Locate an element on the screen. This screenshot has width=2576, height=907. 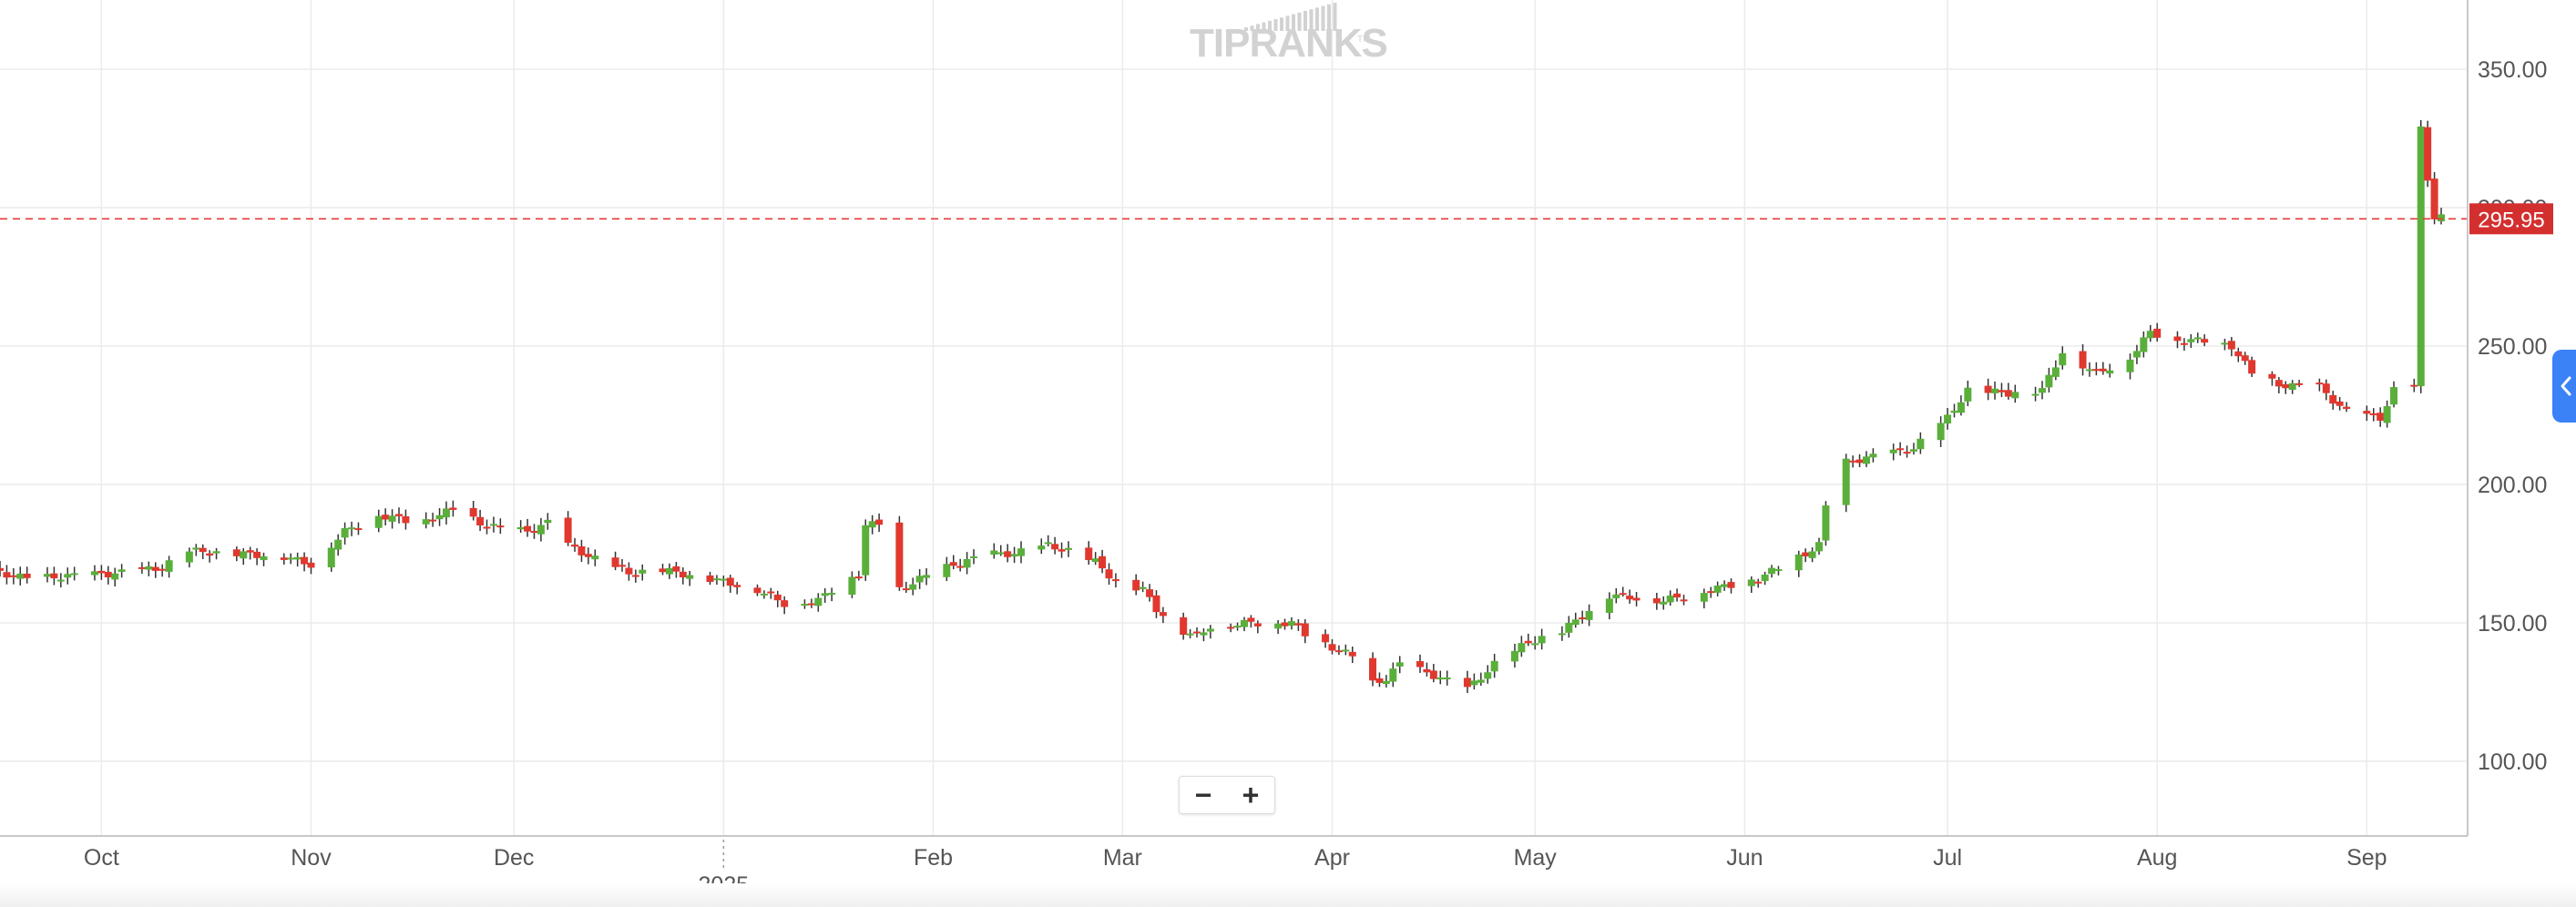
x-tick-label: Sep is located at coordinates (2366, 858).